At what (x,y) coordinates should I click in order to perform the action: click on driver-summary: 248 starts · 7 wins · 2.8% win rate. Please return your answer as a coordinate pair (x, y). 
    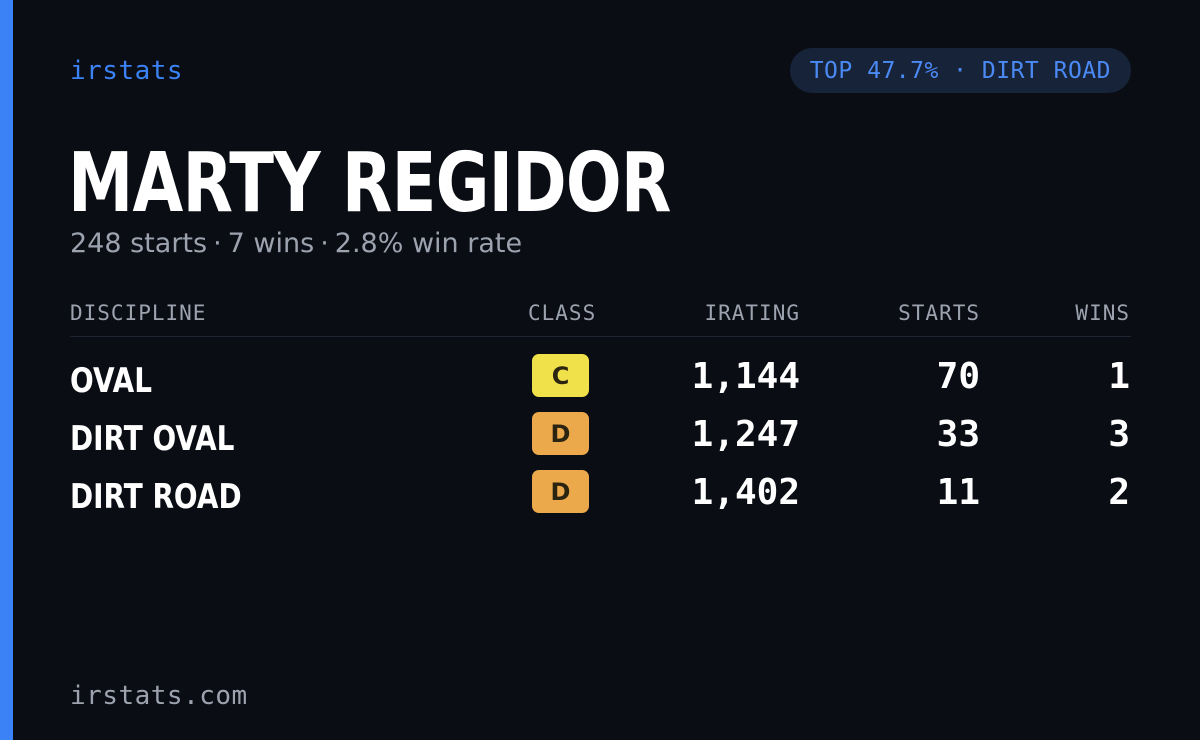
    Looking at the image, I should click on (296, 243).